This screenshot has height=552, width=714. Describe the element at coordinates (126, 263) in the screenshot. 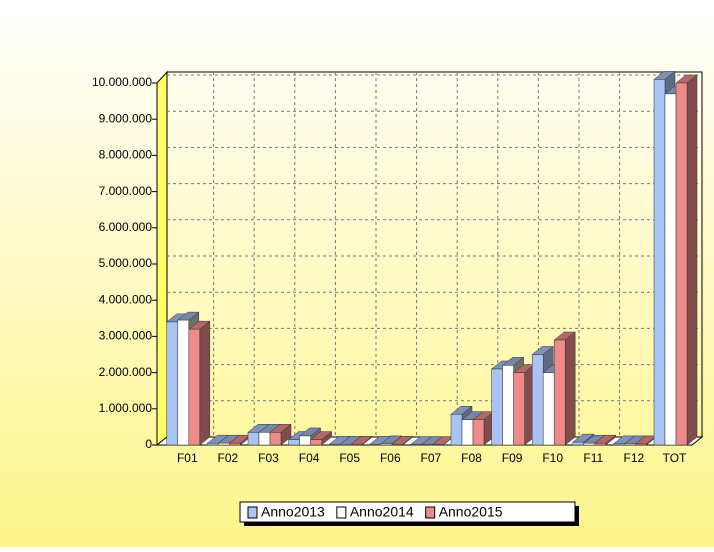

I see `y-tick-label: 5.000.000` at that location.